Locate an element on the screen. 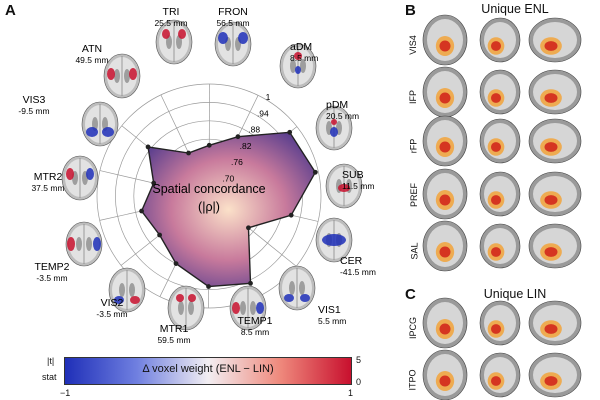  colorbar-label: Δ voxel weight (ENL − LIN) is located at coordinates (208, 369).